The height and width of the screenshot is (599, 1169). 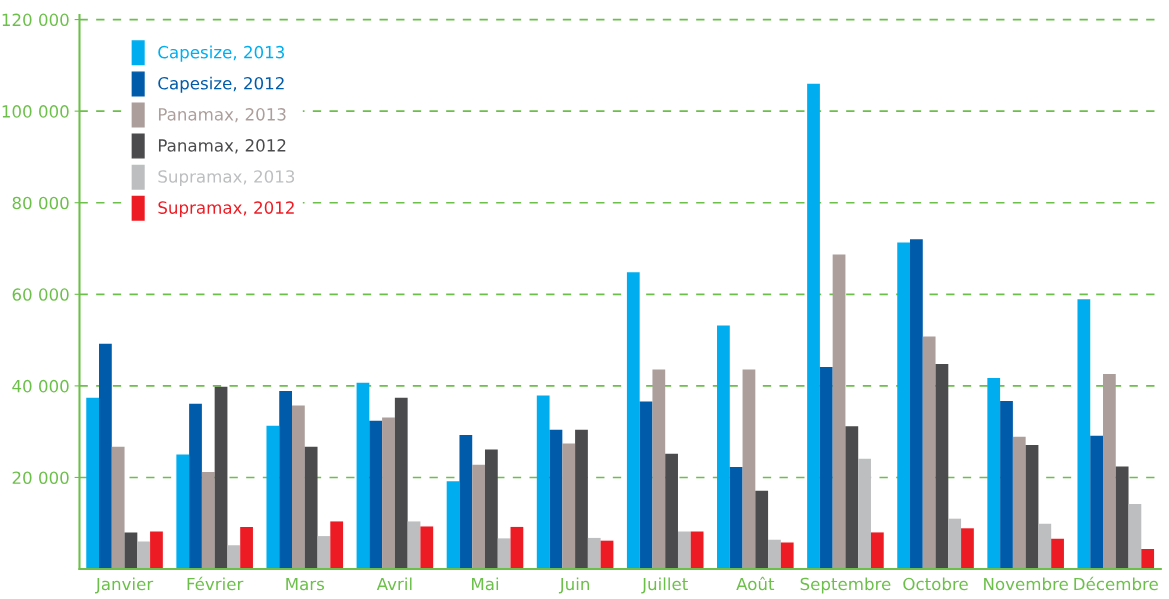 What do you see at coordinates (124, 585) in the screenshot?
I see `x-tick-label: Janvier` at bounding box center [124, 585].